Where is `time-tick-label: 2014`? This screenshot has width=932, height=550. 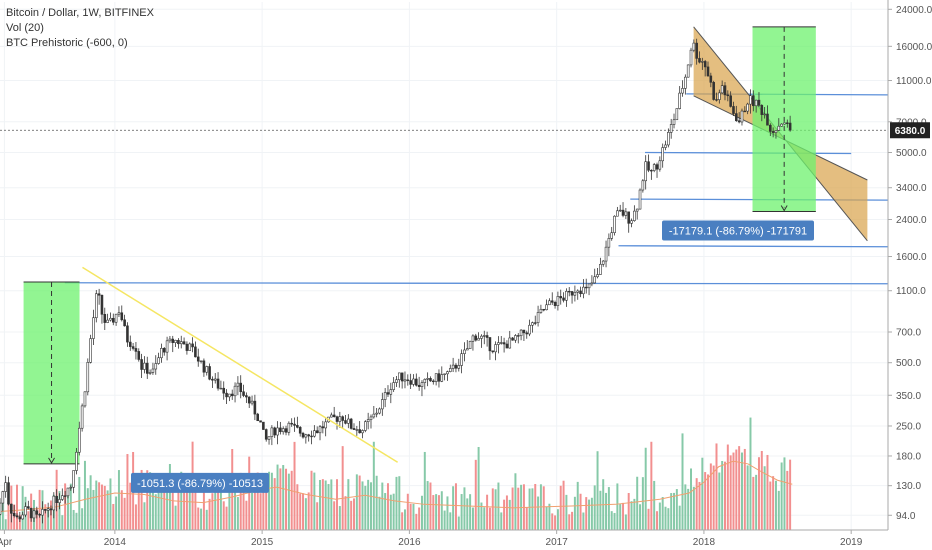
time-tick-label: 2014 is located at coordinates (115, 542).